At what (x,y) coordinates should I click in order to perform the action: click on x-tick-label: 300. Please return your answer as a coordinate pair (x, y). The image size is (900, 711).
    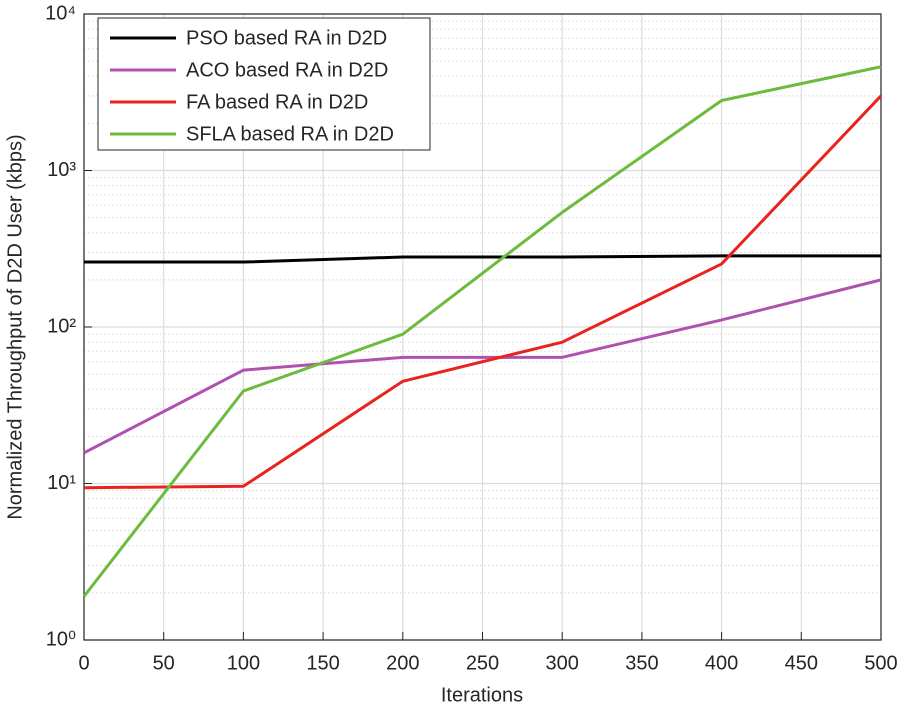
    Looking at the image, I should click on (562, 663).